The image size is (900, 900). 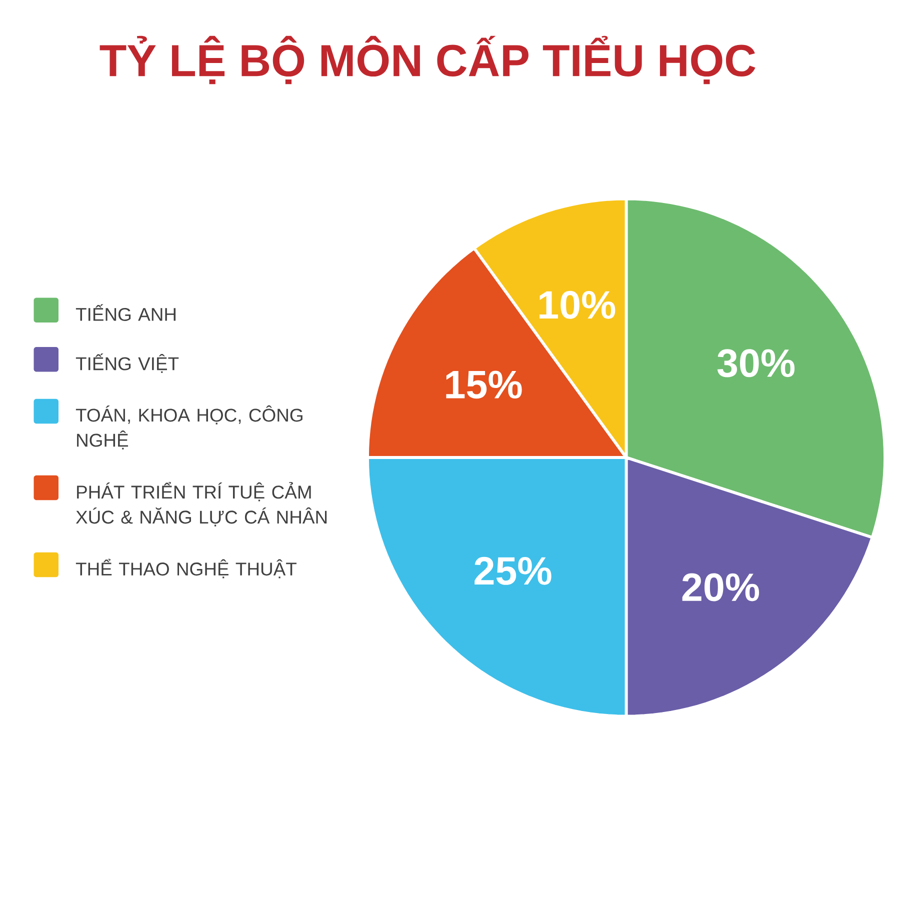 What do you see at coordinates (189, 427) in the screenshot?
I see `legend-label: TOÁN, KHOA HỌC, CÔNG NGHỆ` at bounding box center [189, 427].